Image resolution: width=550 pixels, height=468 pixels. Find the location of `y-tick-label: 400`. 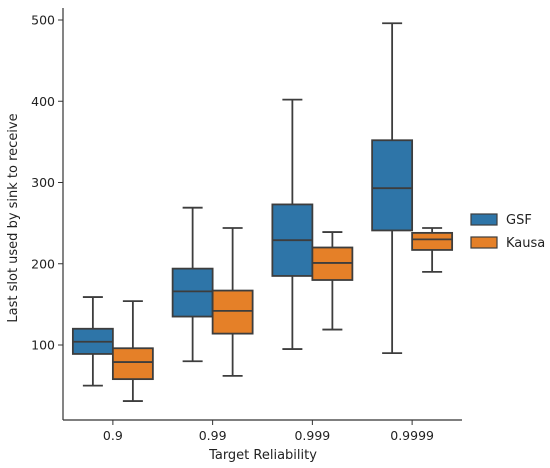

y-tick-label: 400 is located at coordinates (43, 101).